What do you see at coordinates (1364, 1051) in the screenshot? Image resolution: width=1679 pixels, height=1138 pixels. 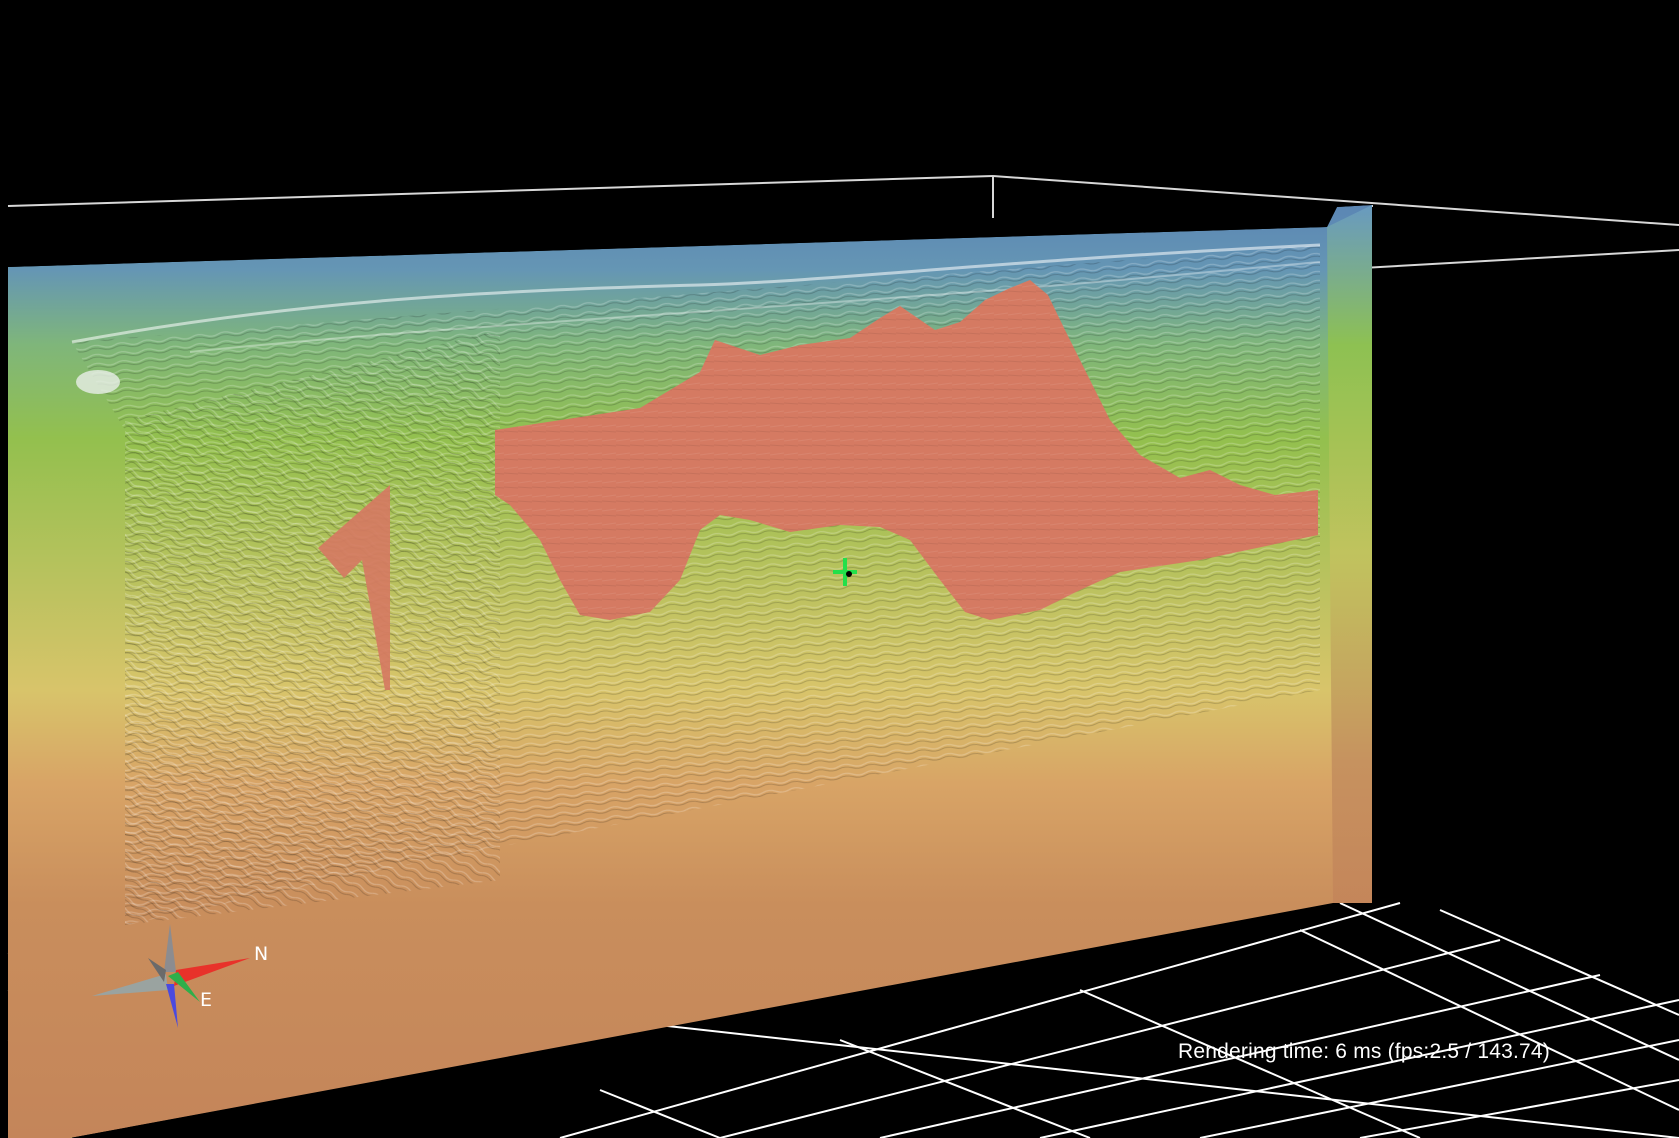 I see `rendering-time-label: Rendering time: 6 ms (fps:2.5 / 143.74)` at bounding box center [1364, 1051].